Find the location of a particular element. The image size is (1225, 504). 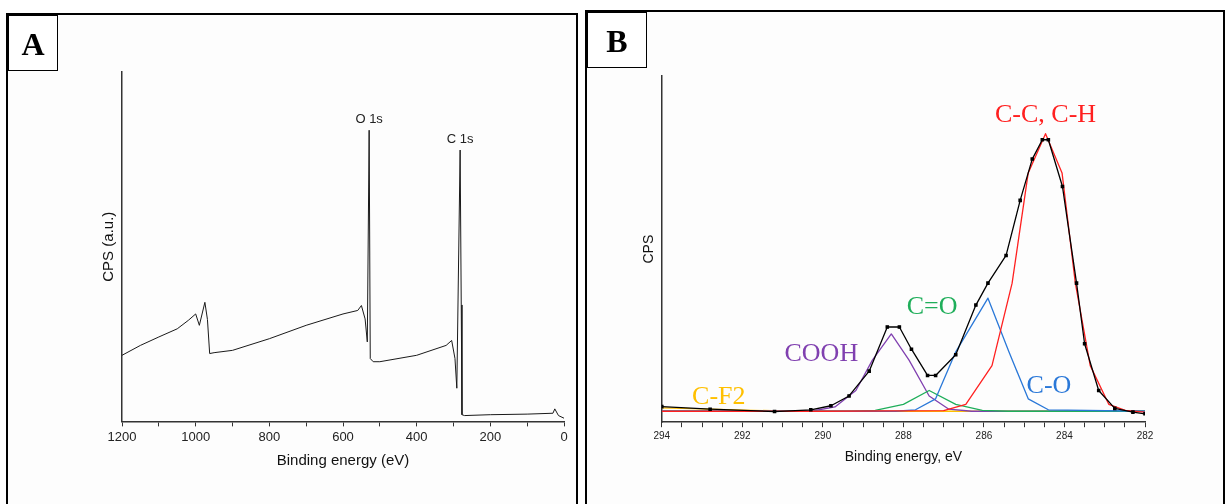

x-tick-label: 284 is located at coordinates (1065, 435).